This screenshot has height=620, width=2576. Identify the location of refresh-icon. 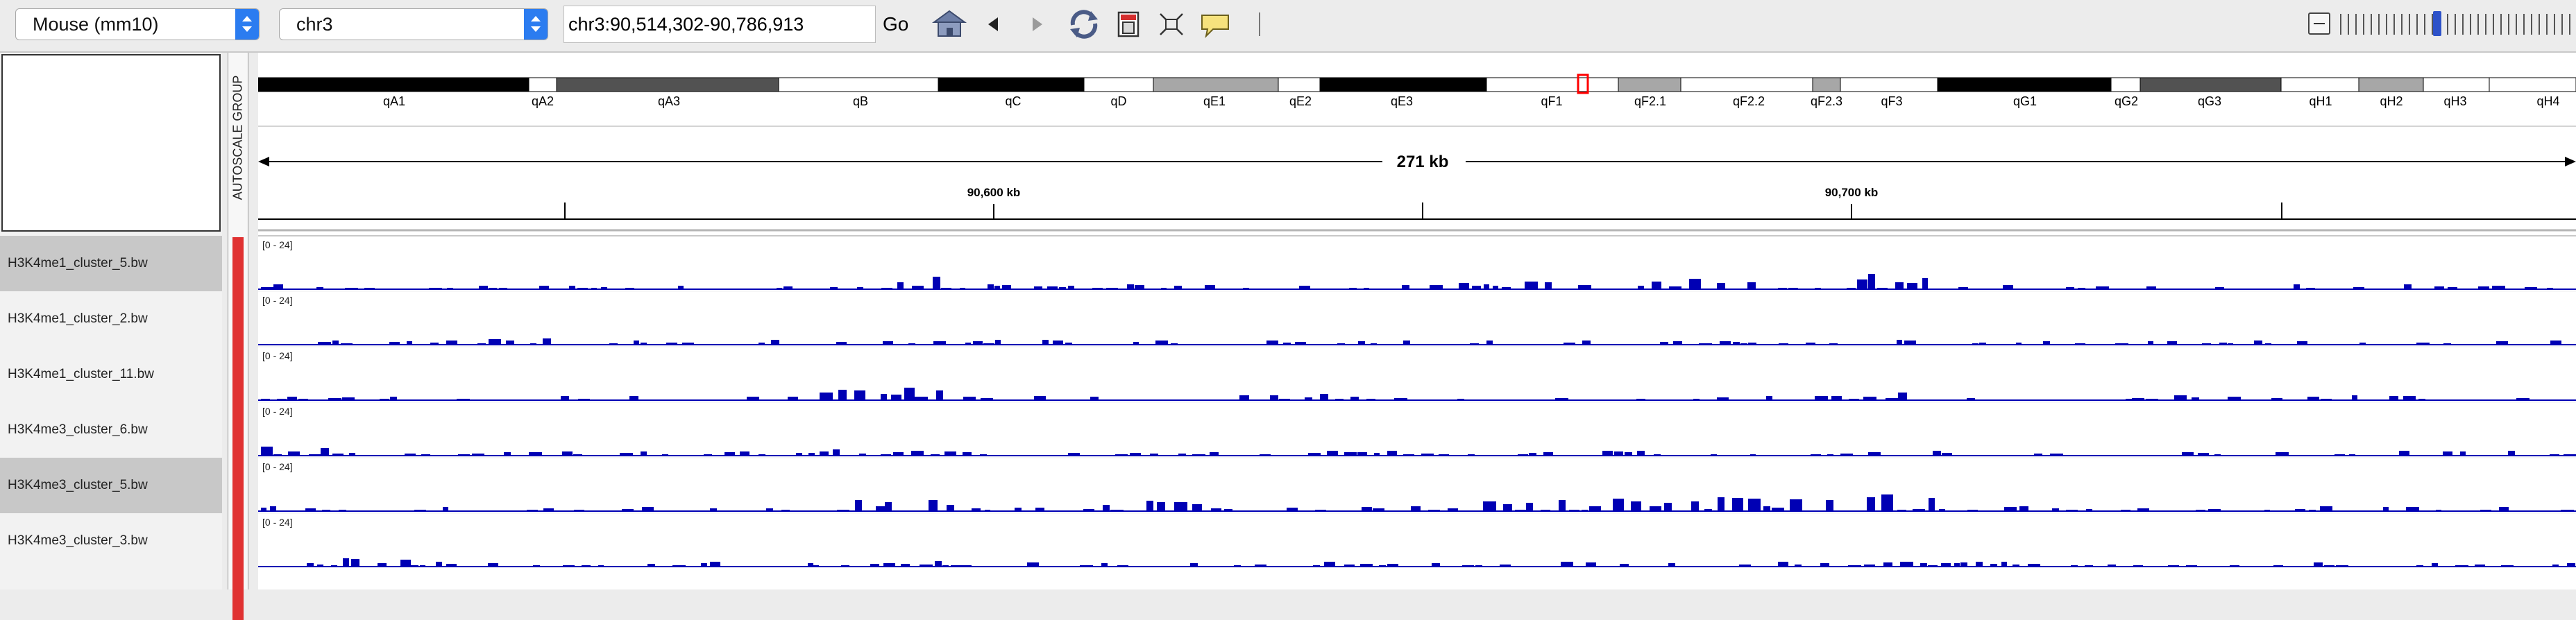
(1084, 24).